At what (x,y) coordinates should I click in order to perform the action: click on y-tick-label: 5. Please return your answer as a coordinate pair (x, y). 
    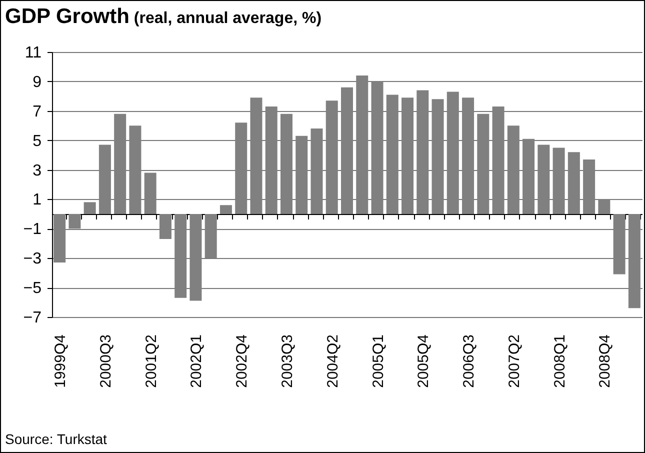
    Looking at the image, I should click on (37, 141).